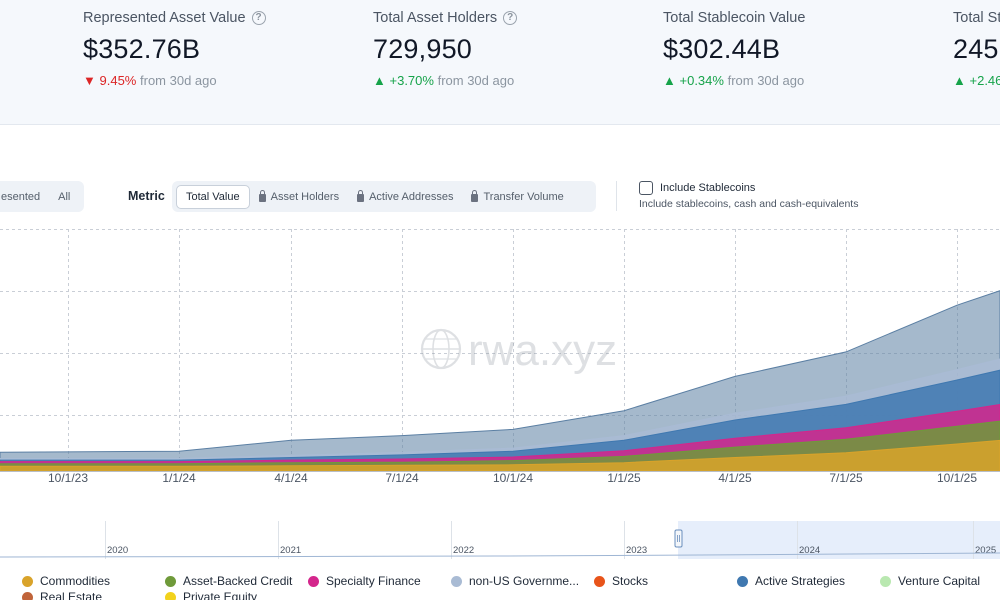 This screenshot has height=600, width=1000. What do you see at coordinates (722, 49) in the screenshot?
I see `stat-value: $302.44B` at bounding box center [722, 49].